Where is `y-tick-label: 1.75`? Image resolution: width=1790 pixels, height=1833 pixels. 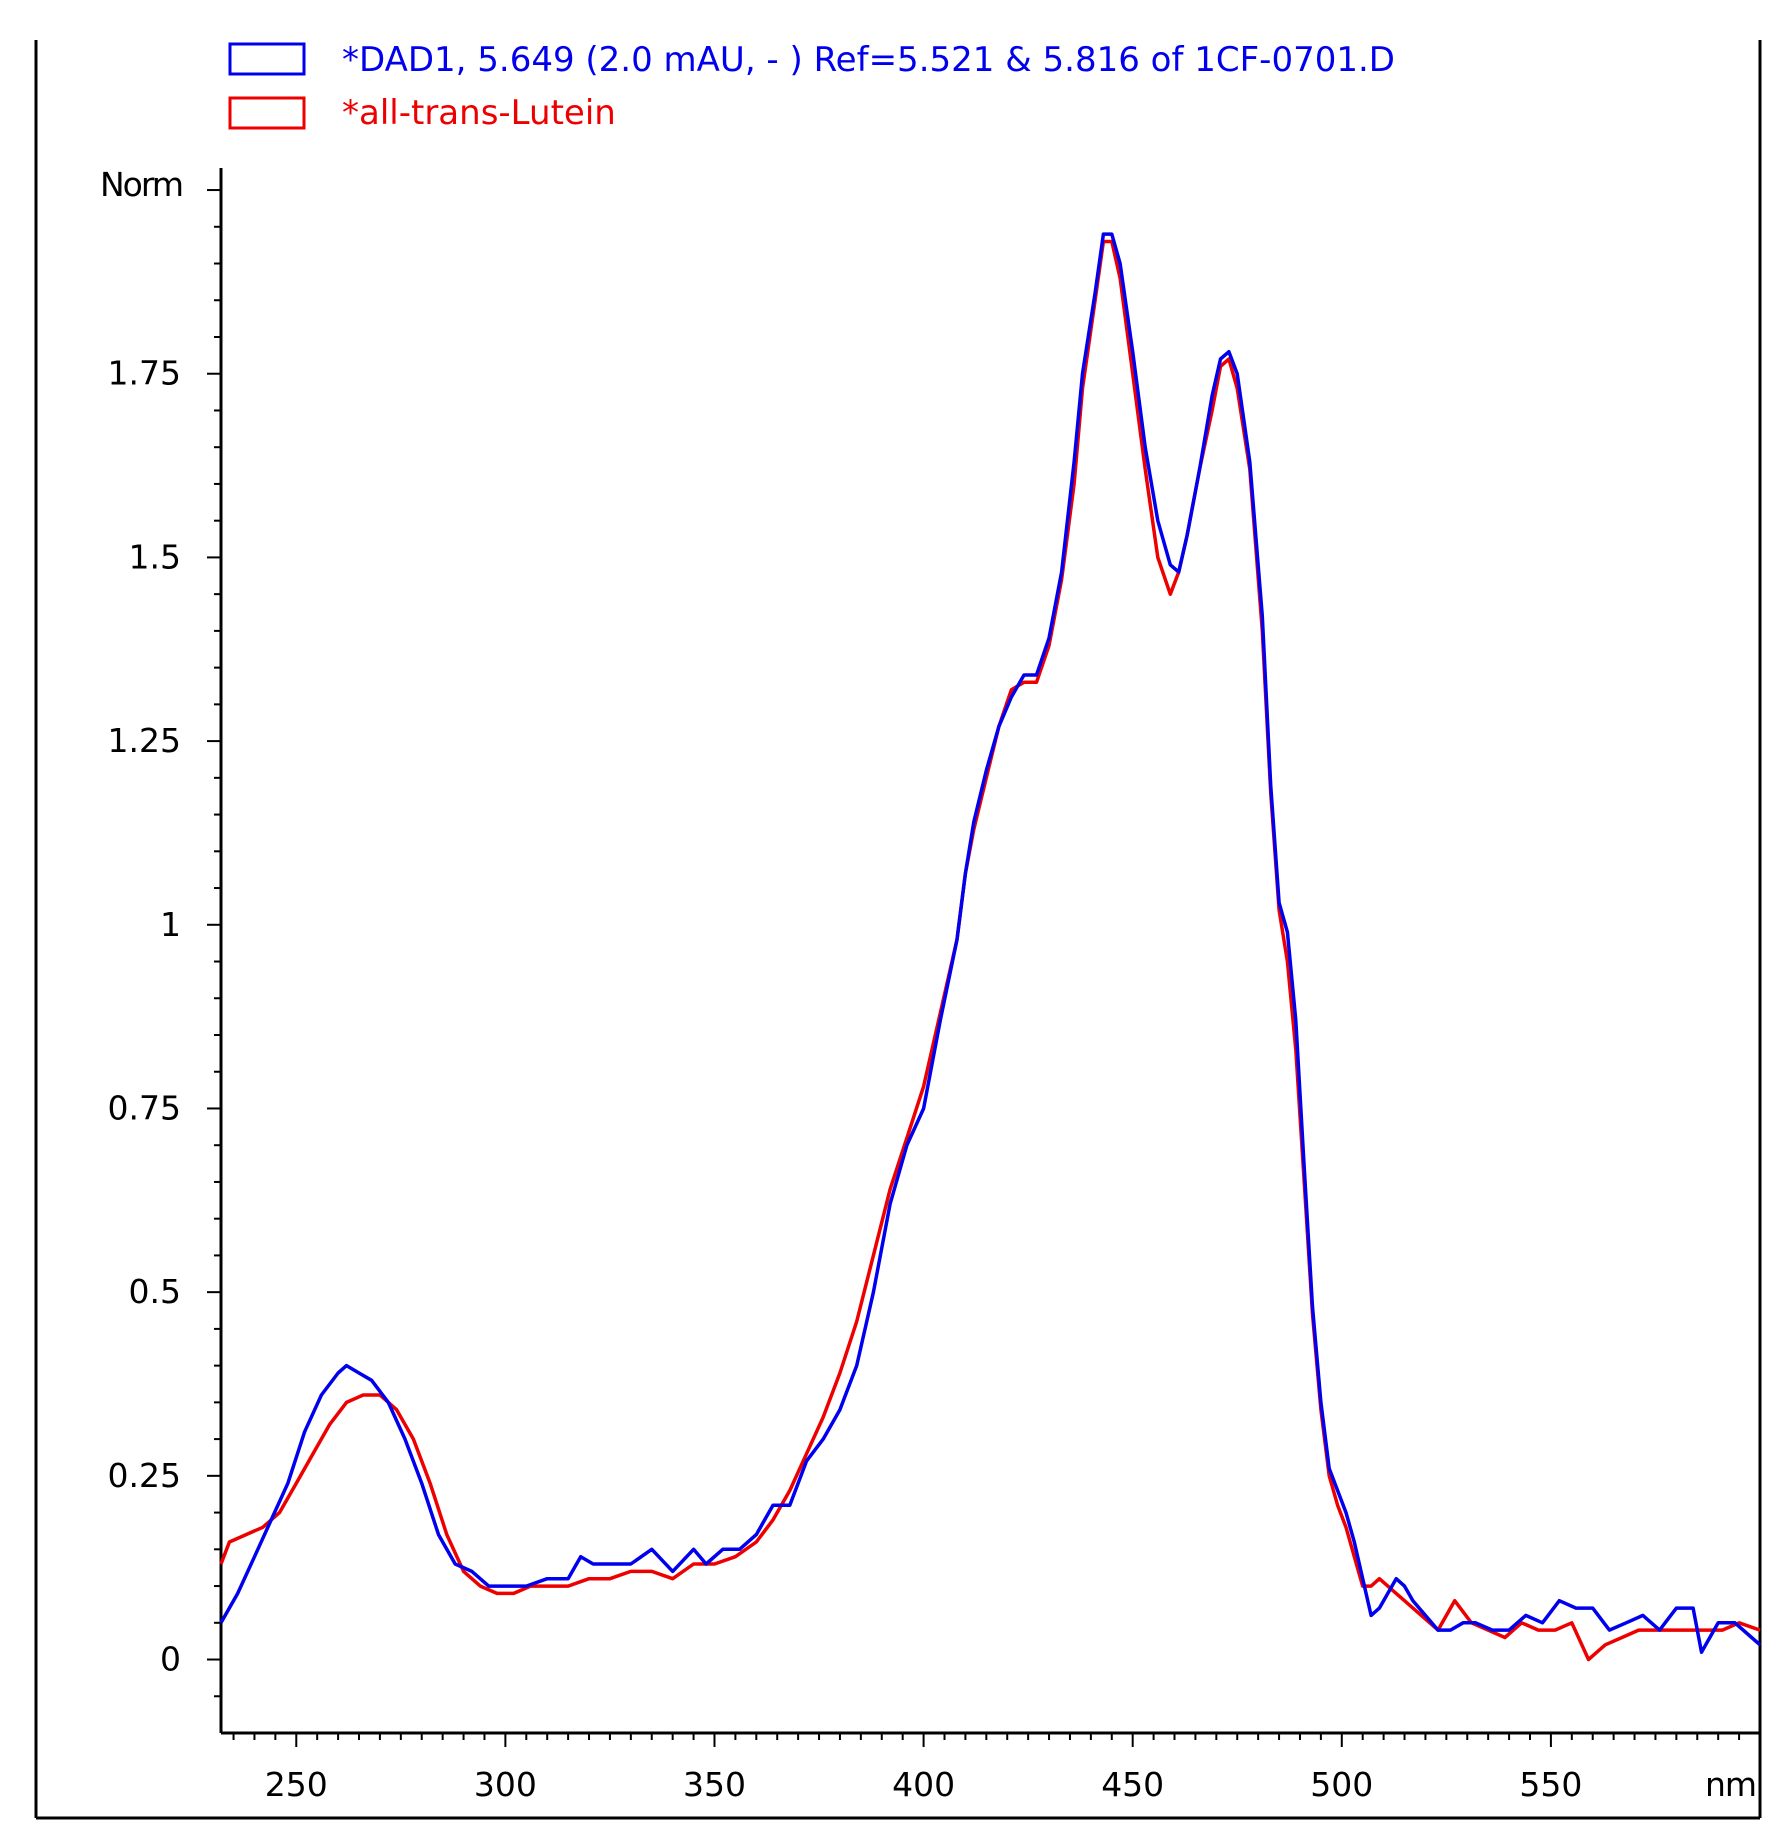
y-tick-label: 1.75 is located at coordinates (144, 373).